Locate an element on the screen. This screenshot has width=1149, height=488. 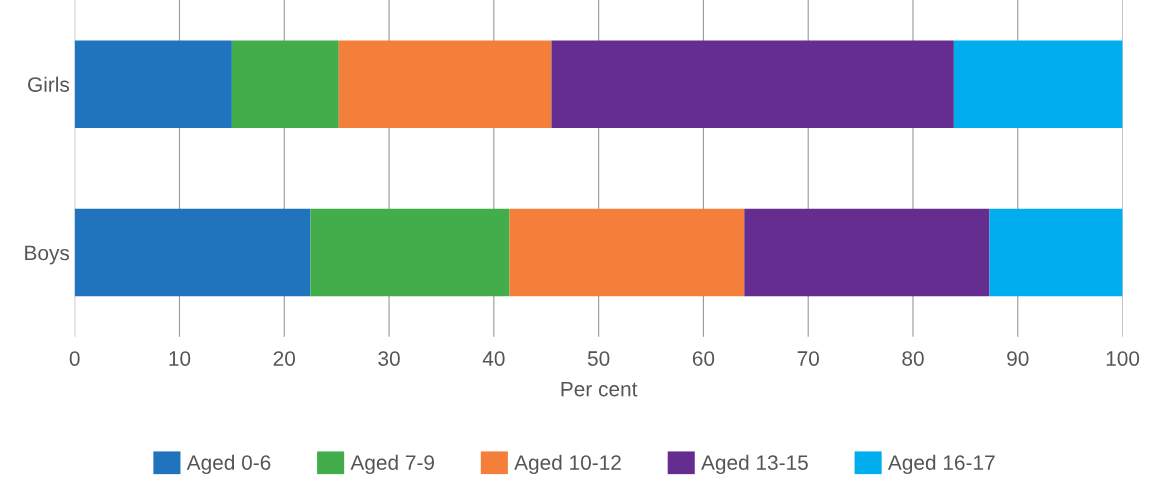
x-tick-label: 40 is located at coordinates (493, 358).